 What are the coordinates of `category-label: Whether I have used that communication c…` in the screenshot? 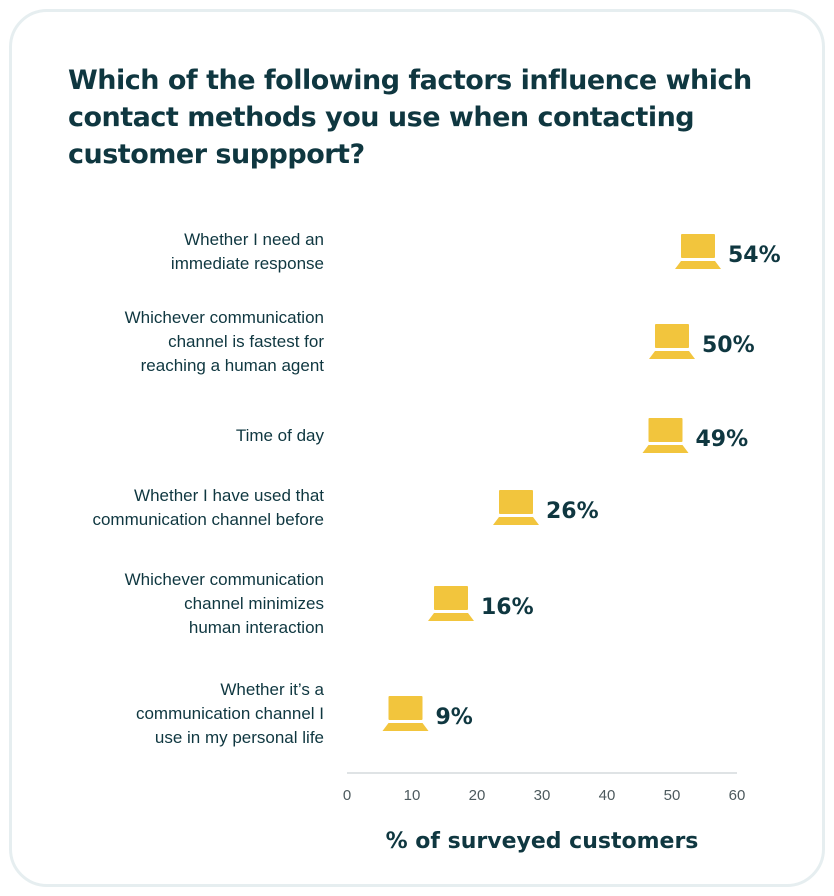 It's located at (208, 507).